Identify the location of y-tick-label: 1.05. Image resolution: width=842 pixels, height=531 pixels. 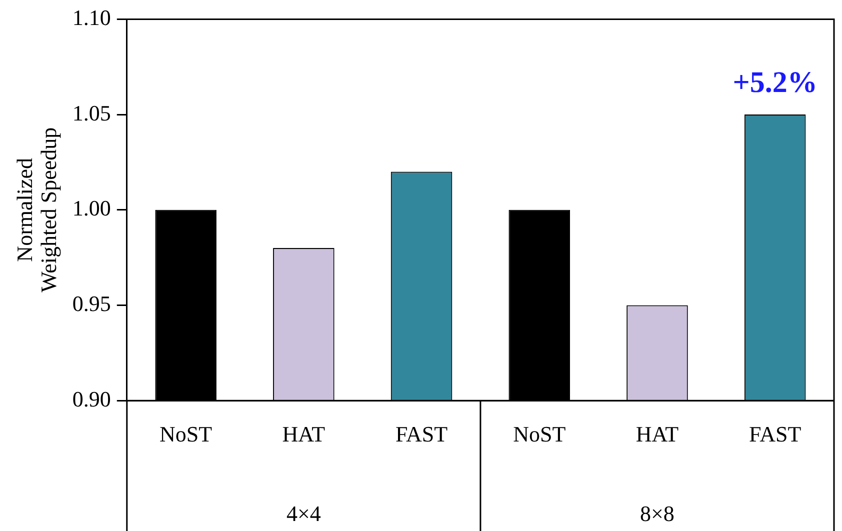
(91, 113).